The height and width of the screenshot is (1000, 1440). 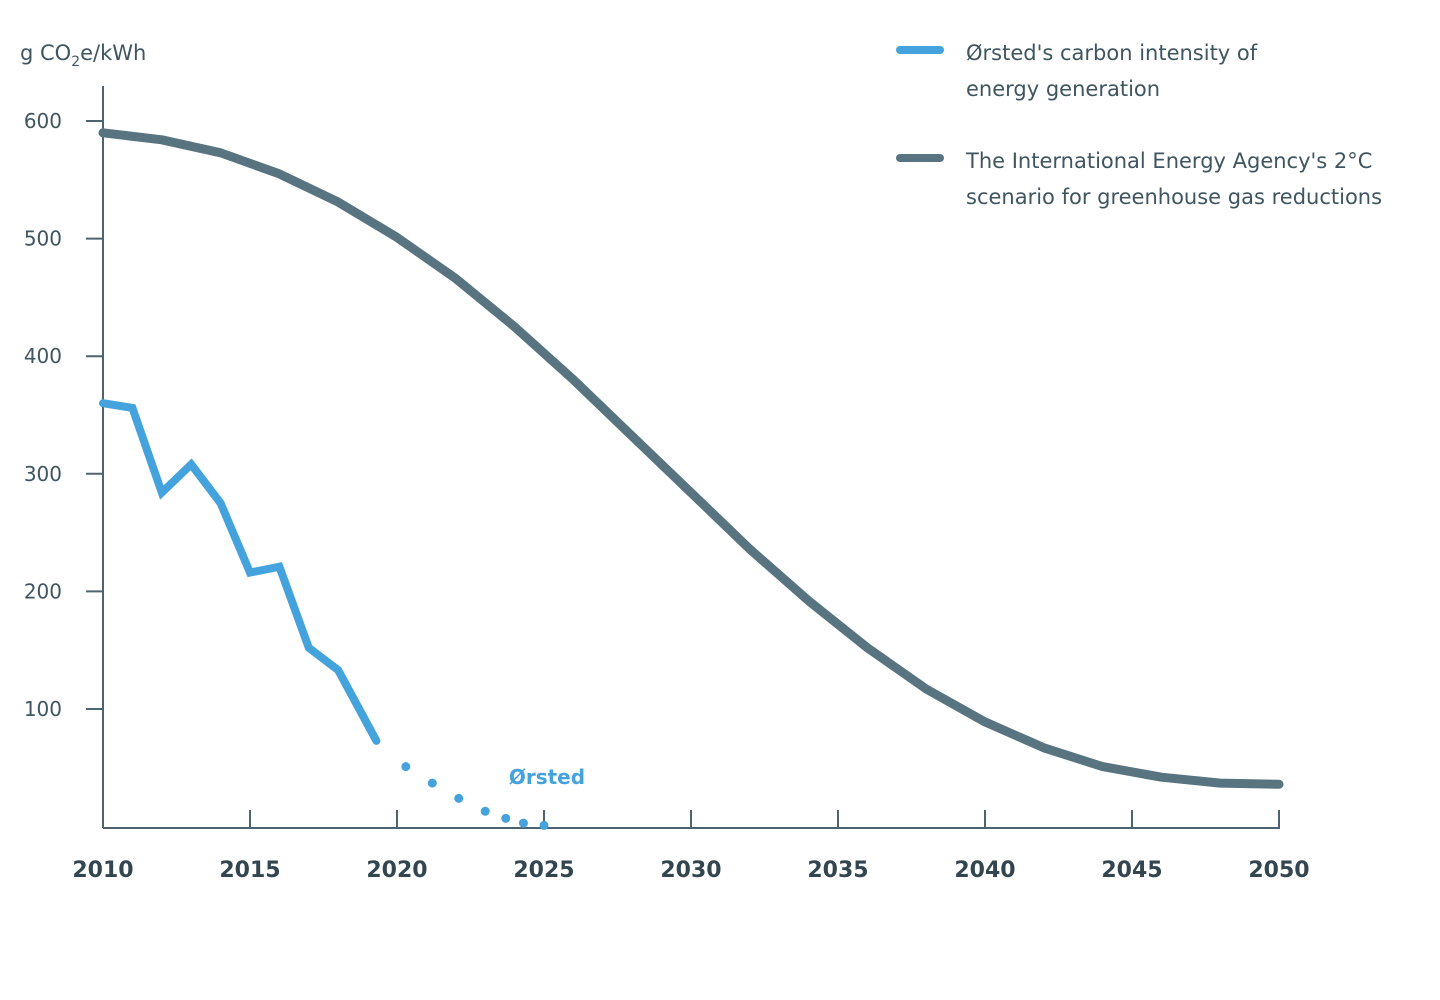 I want to click on x-tick-label-2025: 2025, so click(x=543, y=870).